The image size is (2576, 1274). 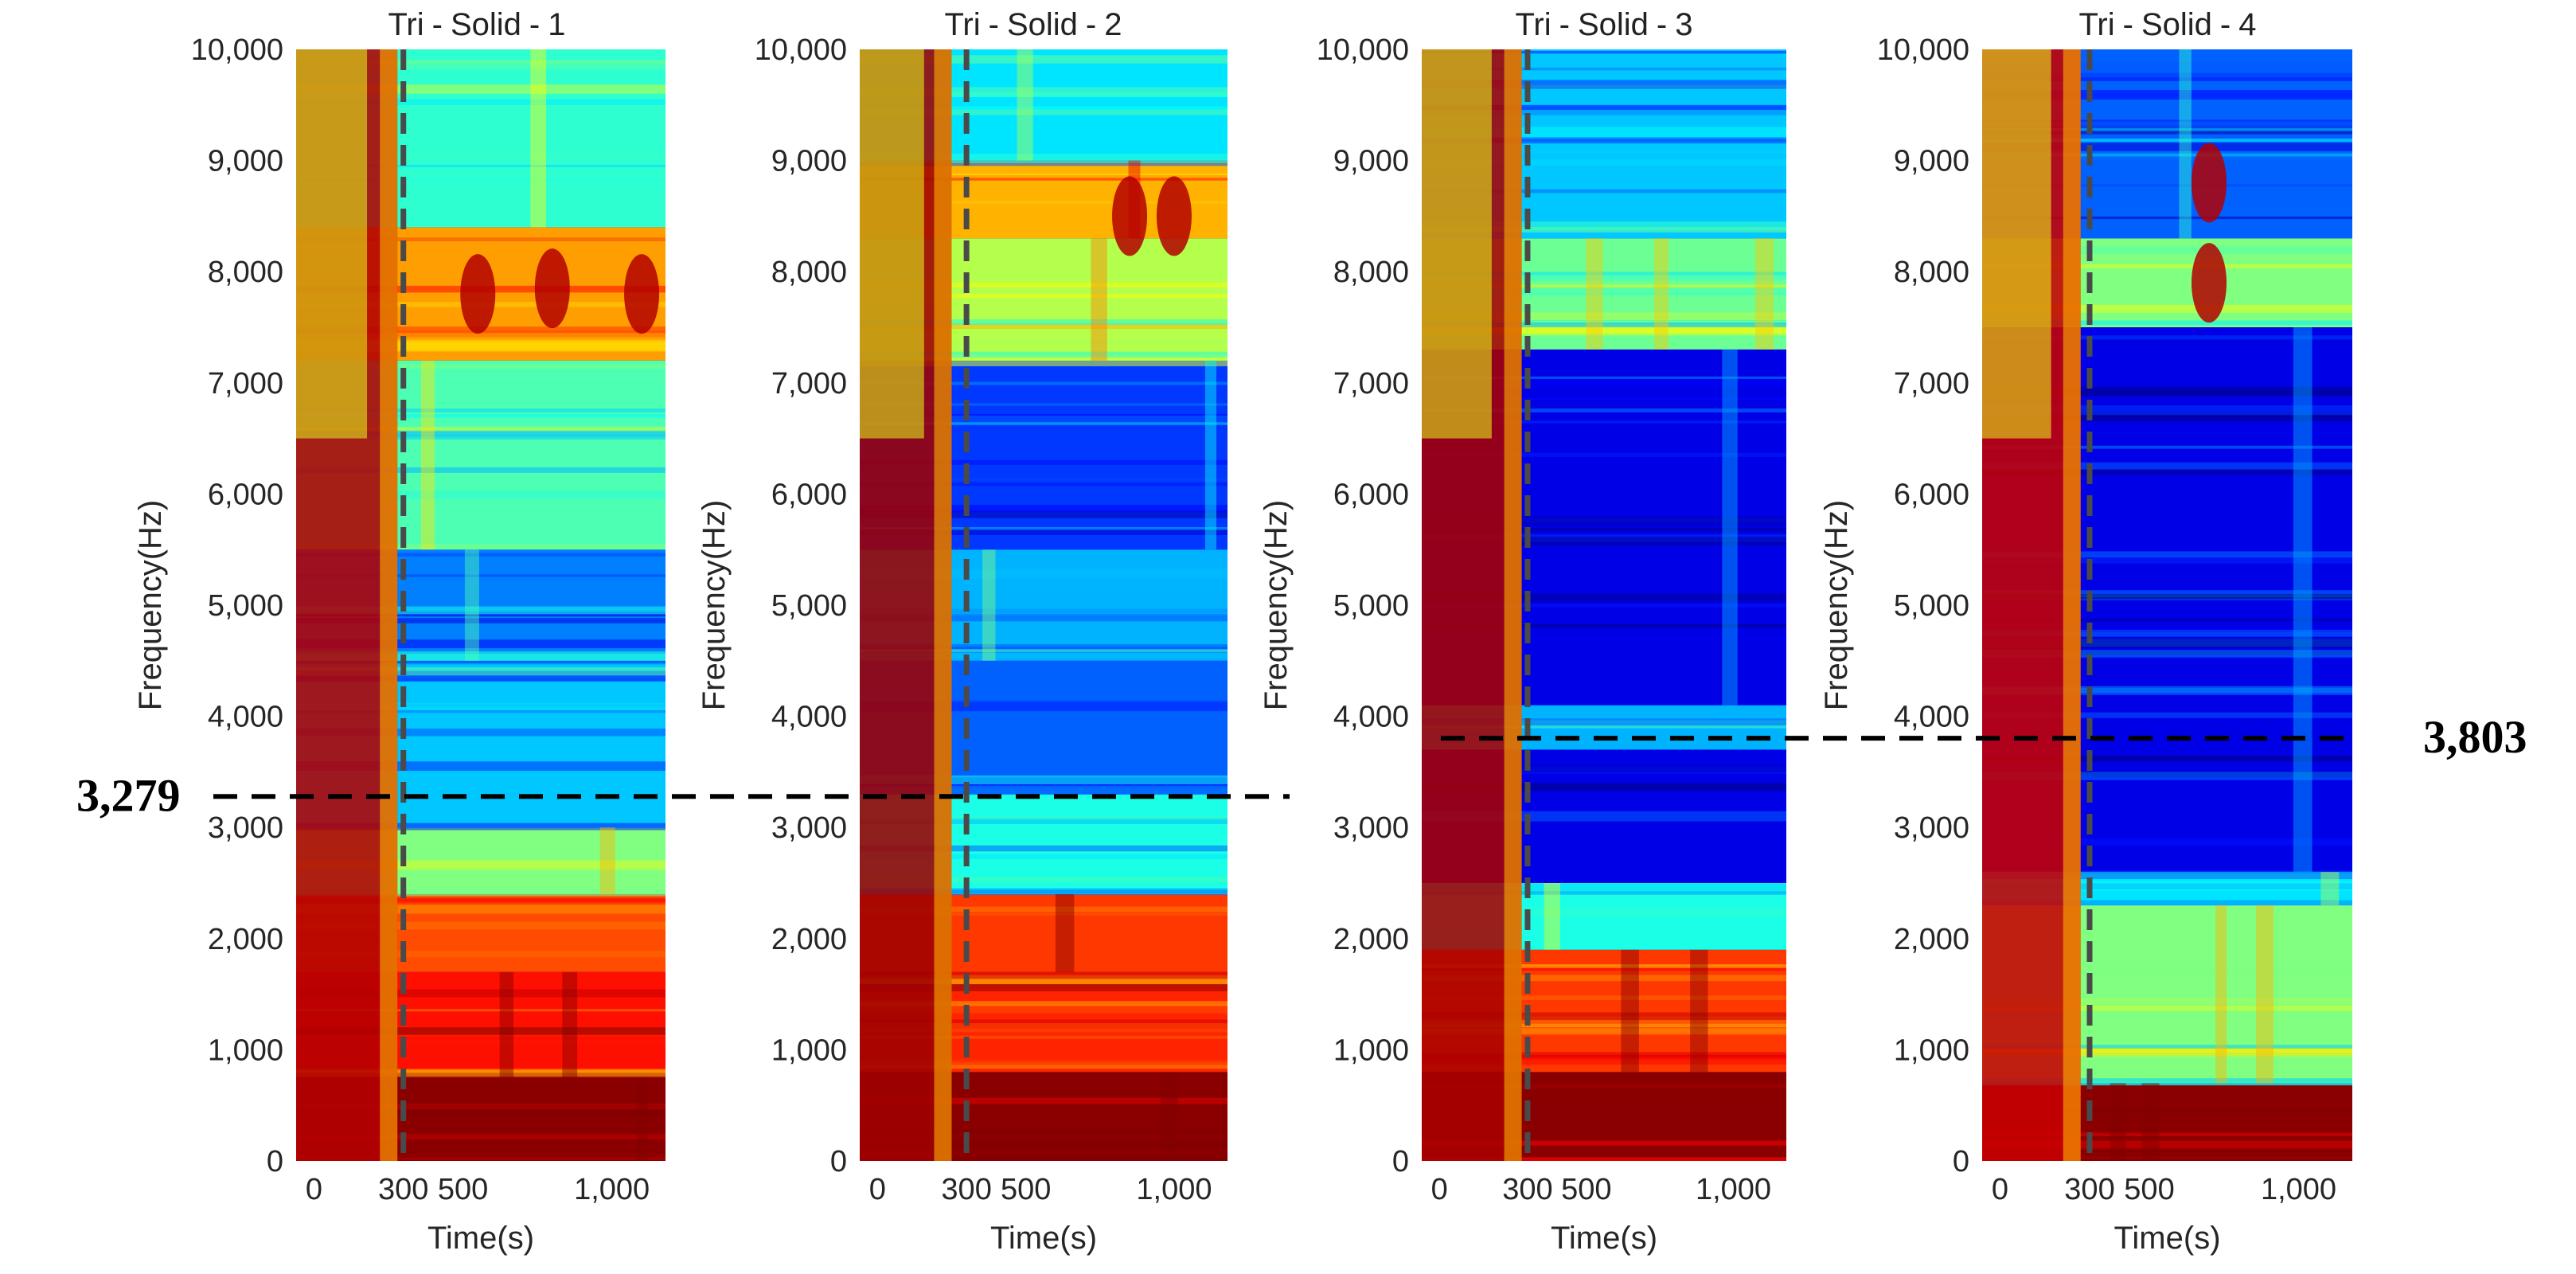 I want to click on panel-2-x-ticks: 0 300 500 1,000, so click(x=1040, y=1189).